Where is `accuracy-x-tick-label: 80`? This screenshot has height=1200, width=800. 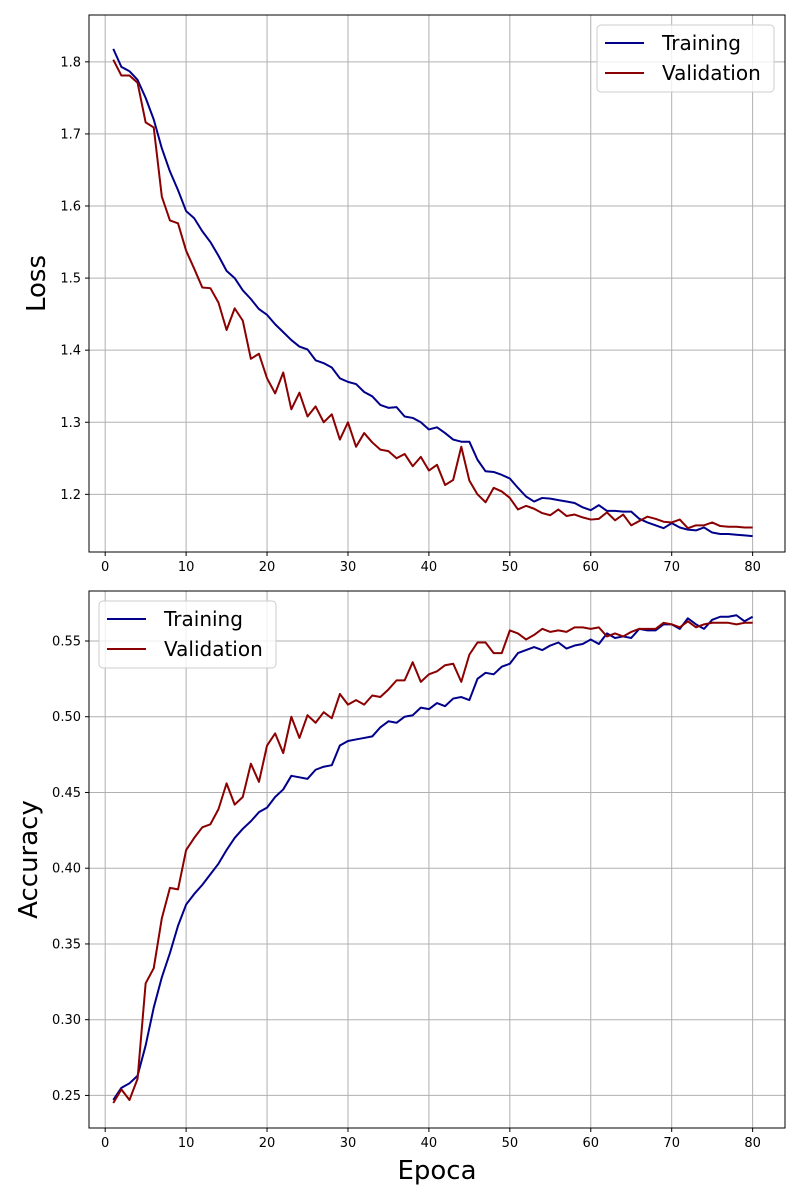
accuracy-x-tick-label: 80 is located at coordinates (752, 1143).